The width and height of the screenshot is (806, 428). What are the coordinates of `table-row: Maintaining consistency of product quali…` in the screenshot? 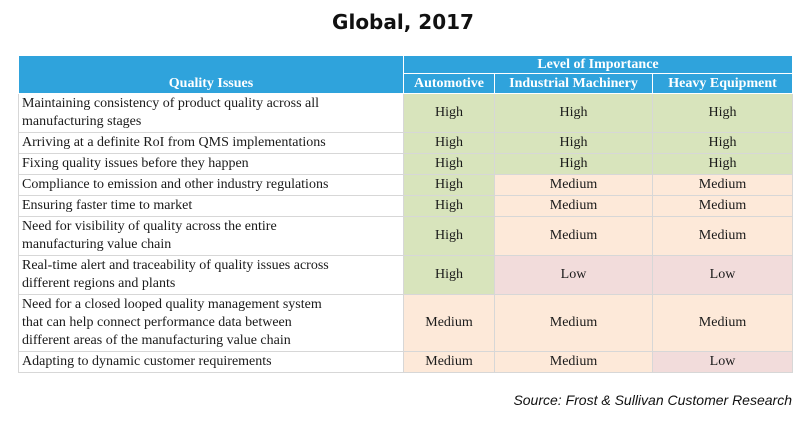 It's located at (406, 113).